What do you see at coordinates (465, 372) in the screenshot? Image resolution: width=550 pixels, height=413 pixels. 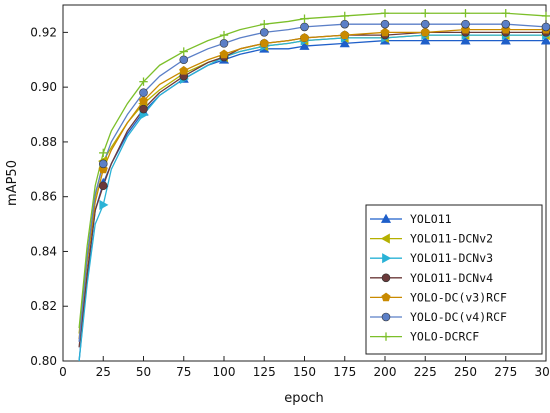 I see `x-tick-label: 250` at bounding box center [465, 372].